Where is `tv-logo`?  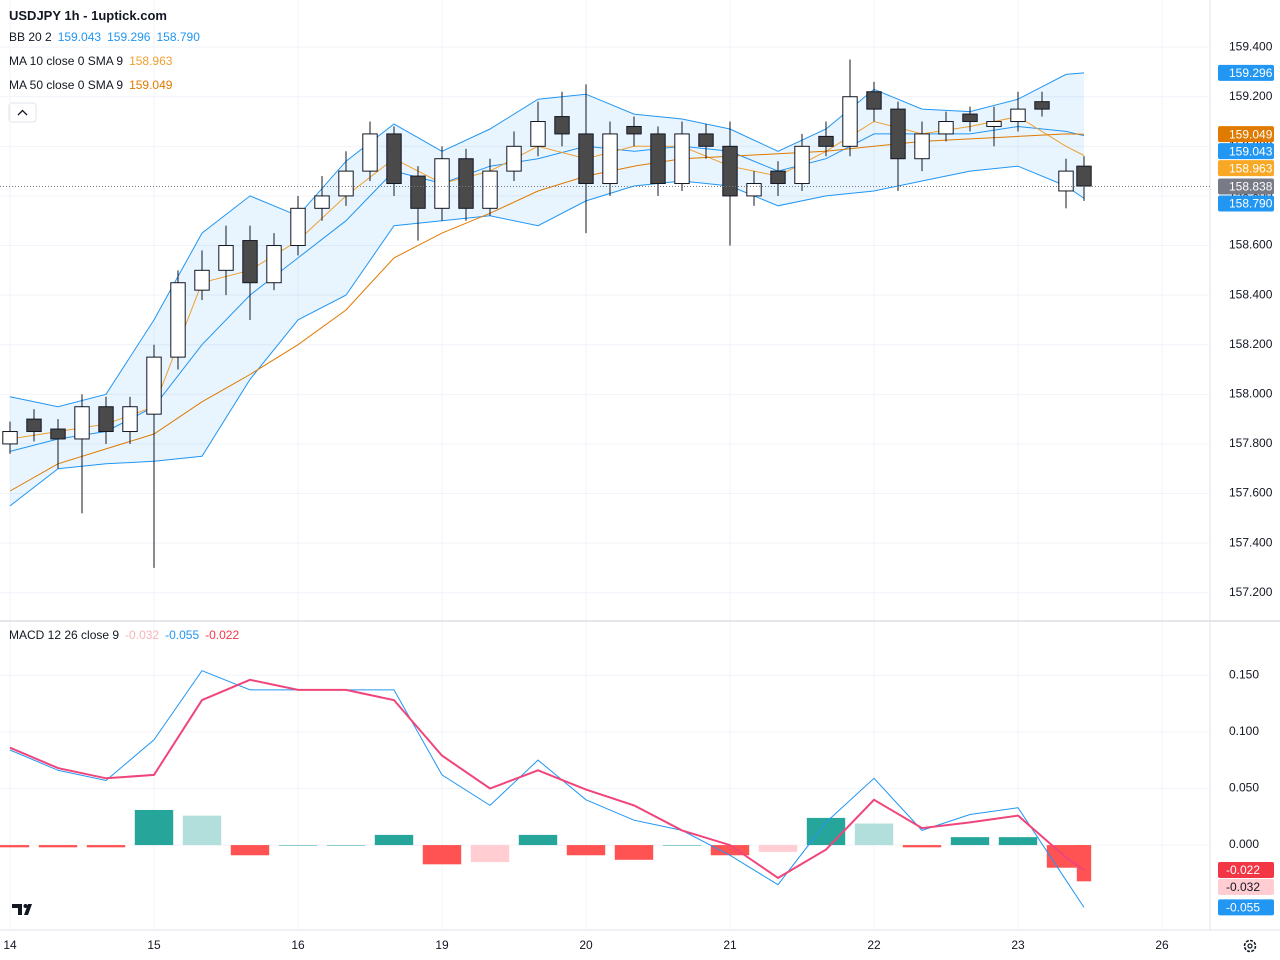
tv-logo is located at coordinates (22, 909).